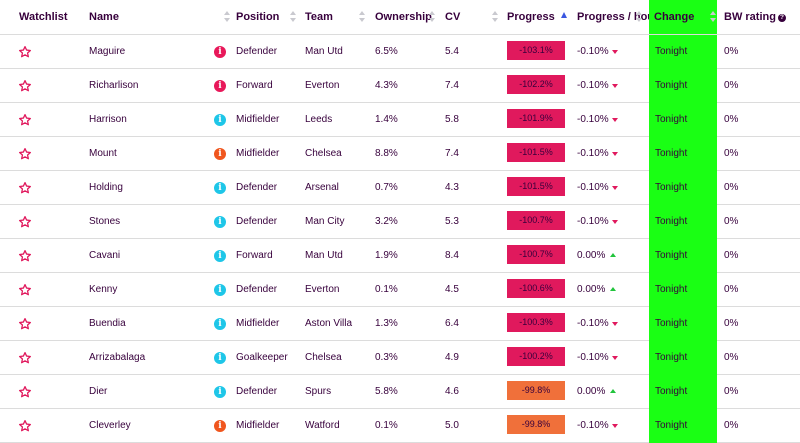 The height and width of the screenshot is (443, 800). Describe the element at coordinates (536, 390) in the screenshot. I see `progress-badge: -99.8%` at that location.